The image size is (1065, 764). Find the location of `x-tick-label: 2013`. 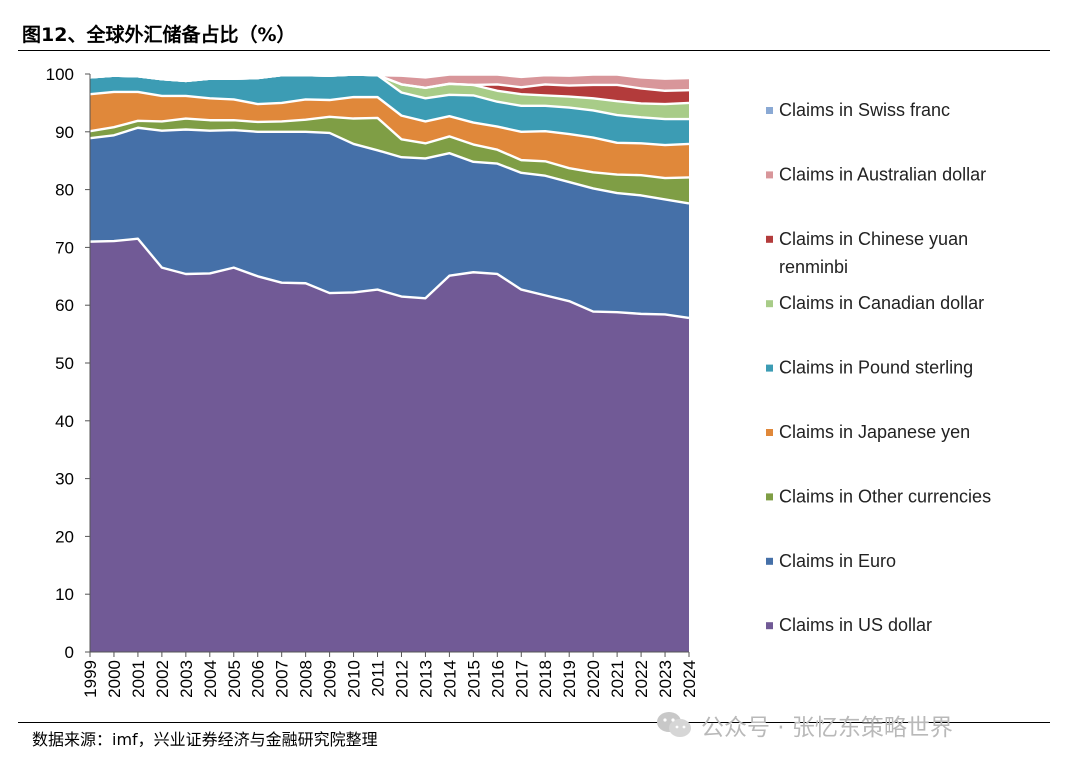

x-tick-label: 2013 is located at coordinates (425, 679).